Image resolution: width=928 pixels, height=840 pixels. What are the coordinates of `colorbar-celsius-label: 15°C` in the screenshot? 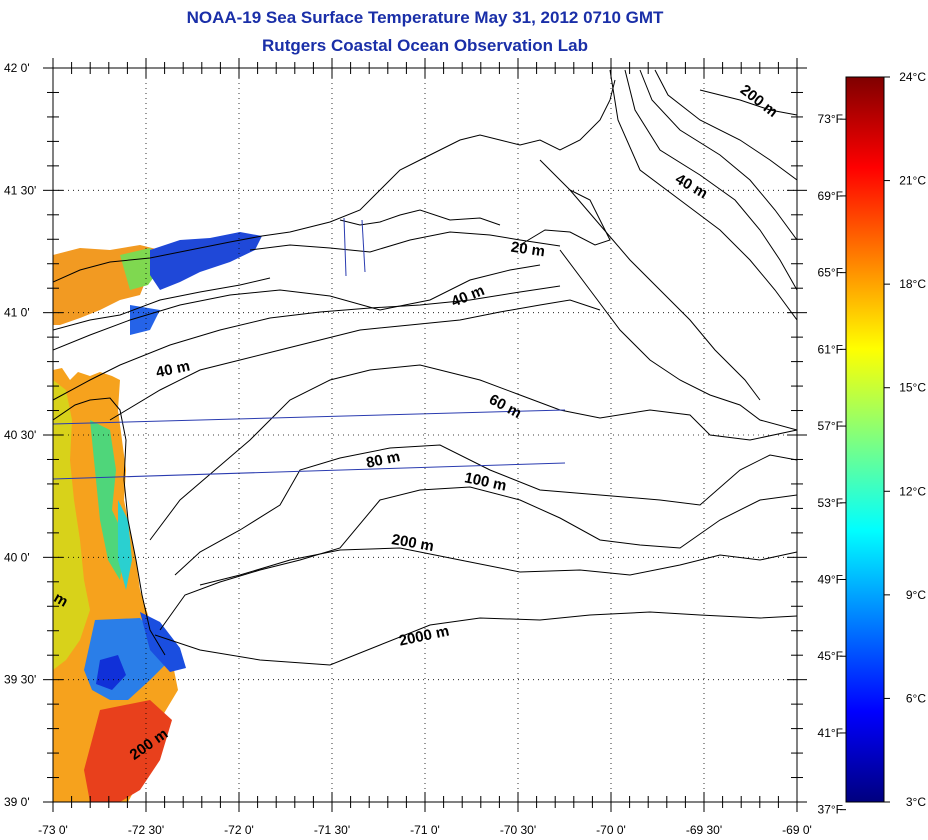 It's located at (912, 388).